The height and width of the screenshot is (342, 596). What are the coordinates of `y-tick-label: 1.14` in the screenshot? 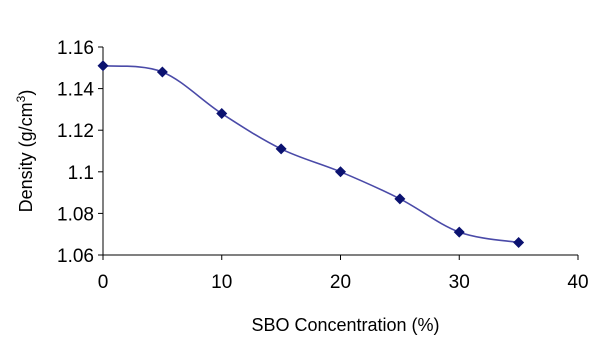 It's located at (75, 90).